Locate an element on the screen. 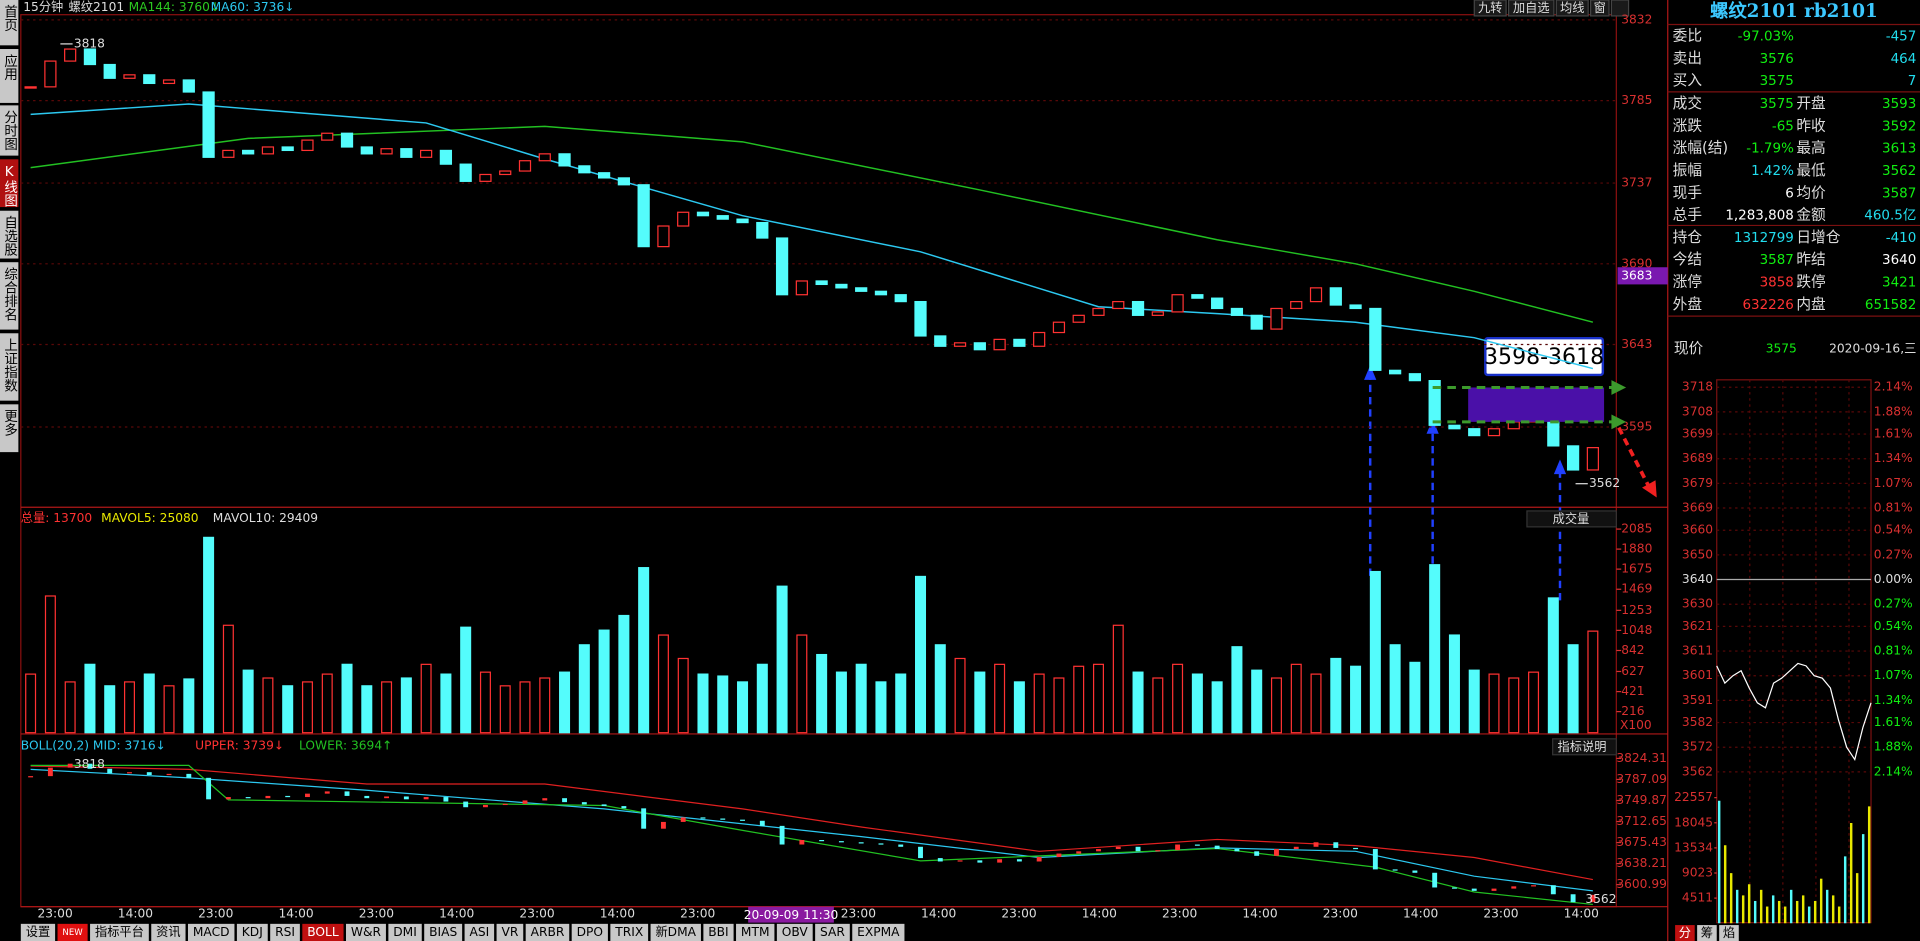 The height and width of the screenshot is (941, 1920). boll-button is located at coordinates (1584, 747).